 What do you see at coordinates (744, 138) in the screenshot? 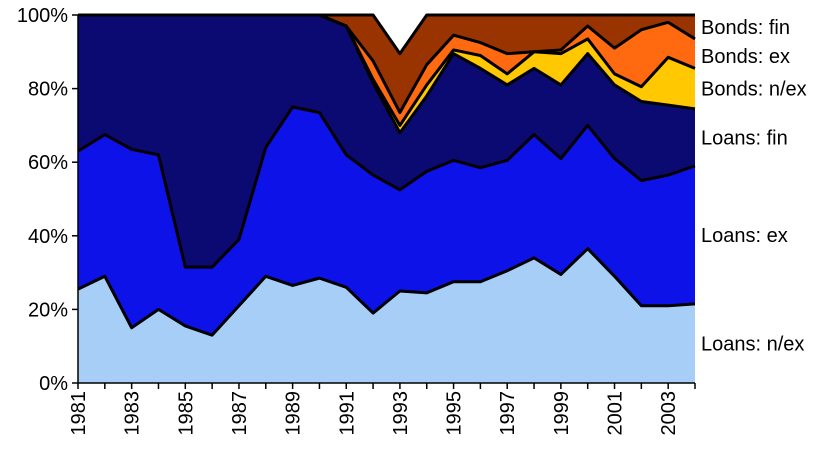
I see `legend-label-loans-fin: Loans: fin` at bounding box center [744, 138].